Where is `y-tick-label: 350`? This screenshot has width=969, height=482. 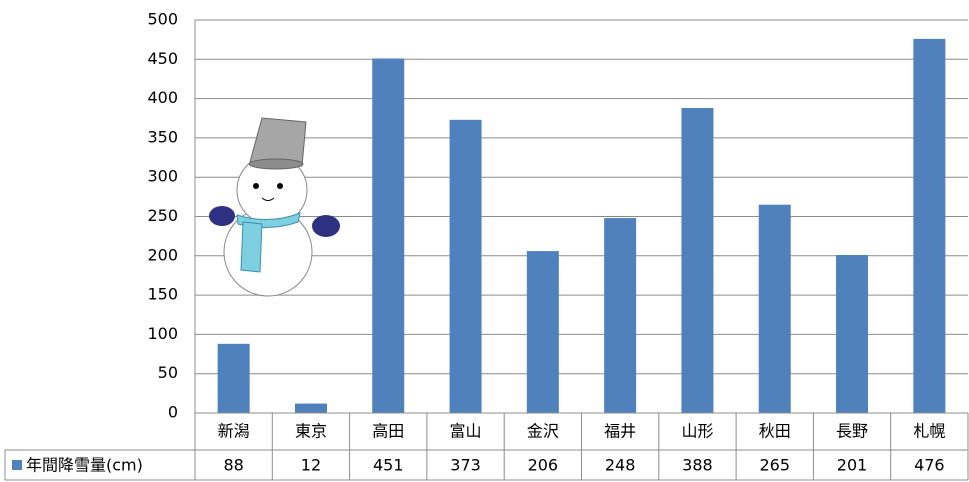
y-tick-label: 350 is located at coordinates (162, 136).